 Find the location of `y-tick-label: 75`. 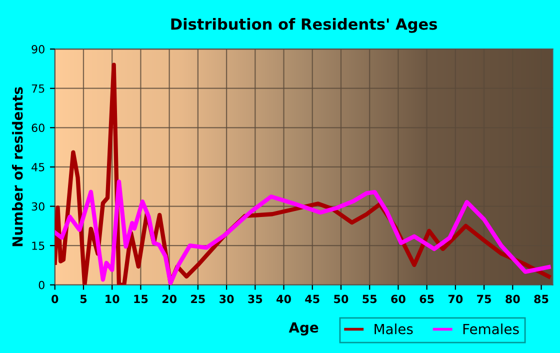

y-tick-label: 75 is located at coordinates (38, 88).